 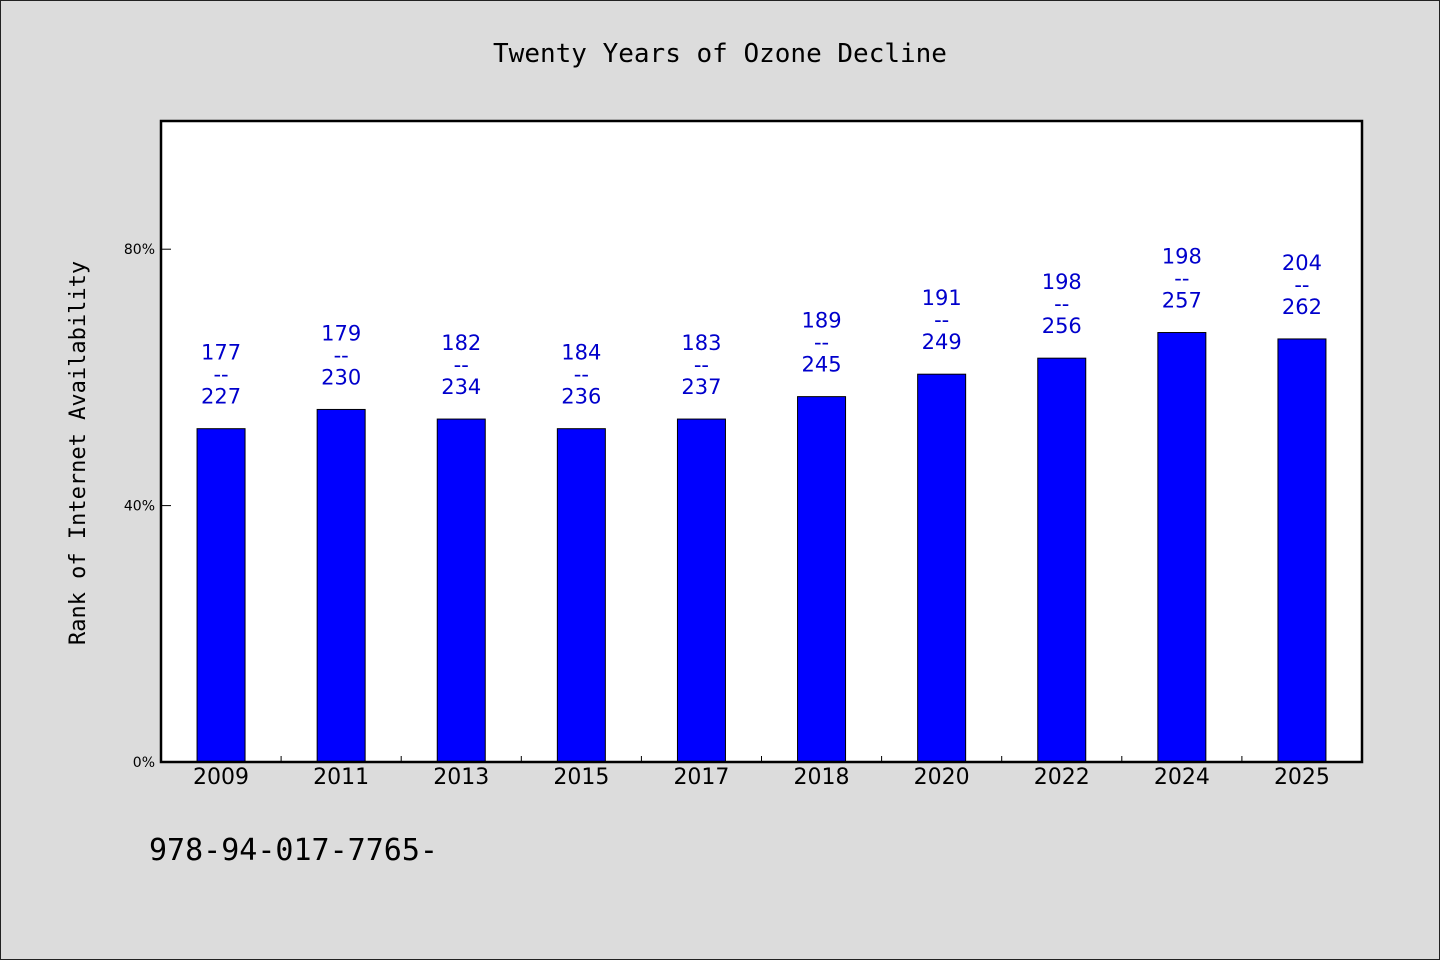 I want to click on data-label-bottom: 256, so click(x=1062, y=326).